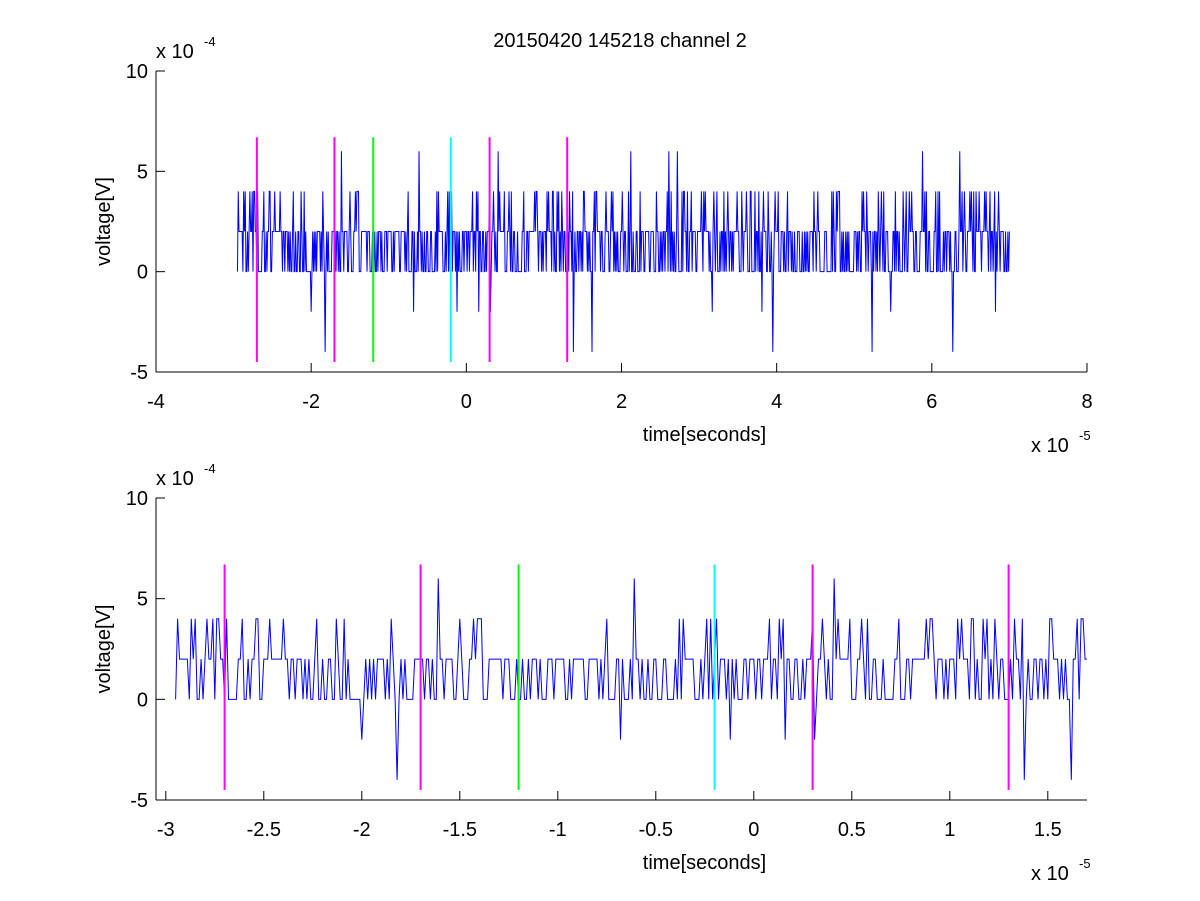  I want to click on x-tick-label: 2, so click(621, 402).